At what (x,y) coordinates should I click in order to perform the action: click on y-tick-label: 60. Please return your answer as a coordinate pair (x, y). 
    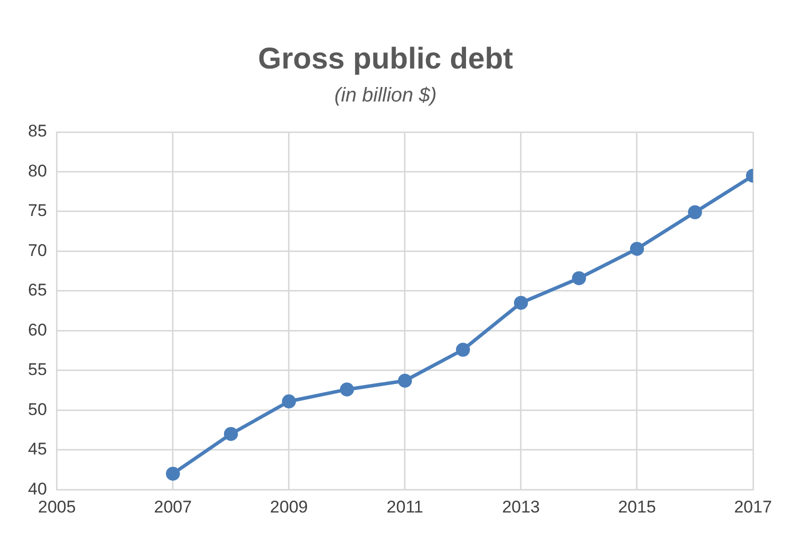
    Looking at the image, I should click on (37, 330).